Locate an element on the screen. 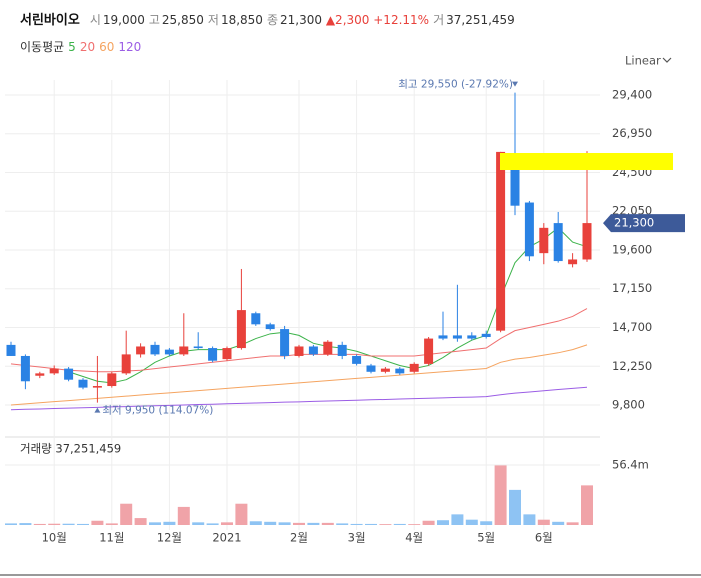  x-tick-label: 4월 is located at coordinates (414, 538).